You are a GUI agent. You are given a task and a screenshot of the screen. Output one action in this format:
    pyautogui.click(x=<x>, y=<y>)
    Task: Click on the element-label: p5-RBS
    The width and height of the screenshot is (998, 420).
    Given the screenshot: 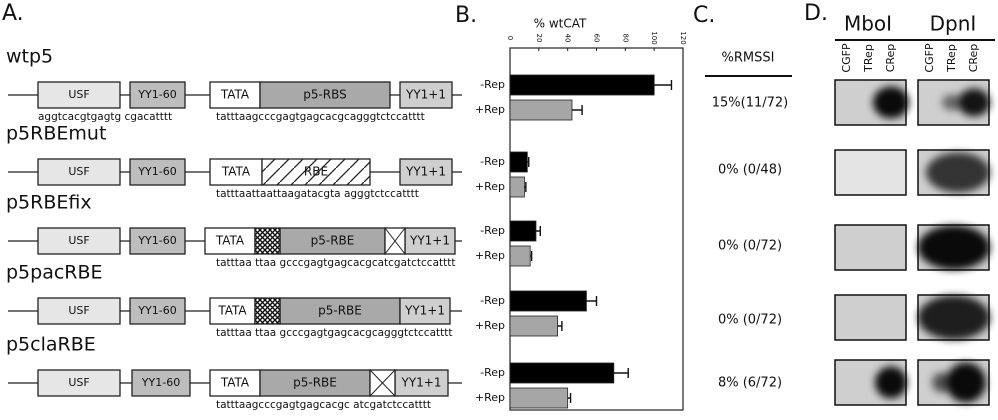 What is the action you would take?
    pyautogui.click(x=325, y=95)
    